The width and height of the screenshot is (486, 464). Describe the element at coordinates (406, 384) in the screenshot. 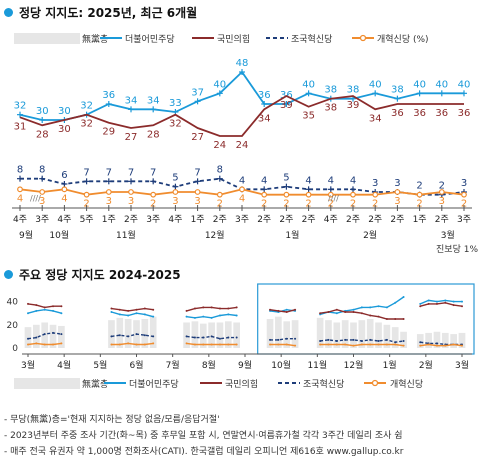

I see `legend2-reform-label: 개혁신당` at that location.